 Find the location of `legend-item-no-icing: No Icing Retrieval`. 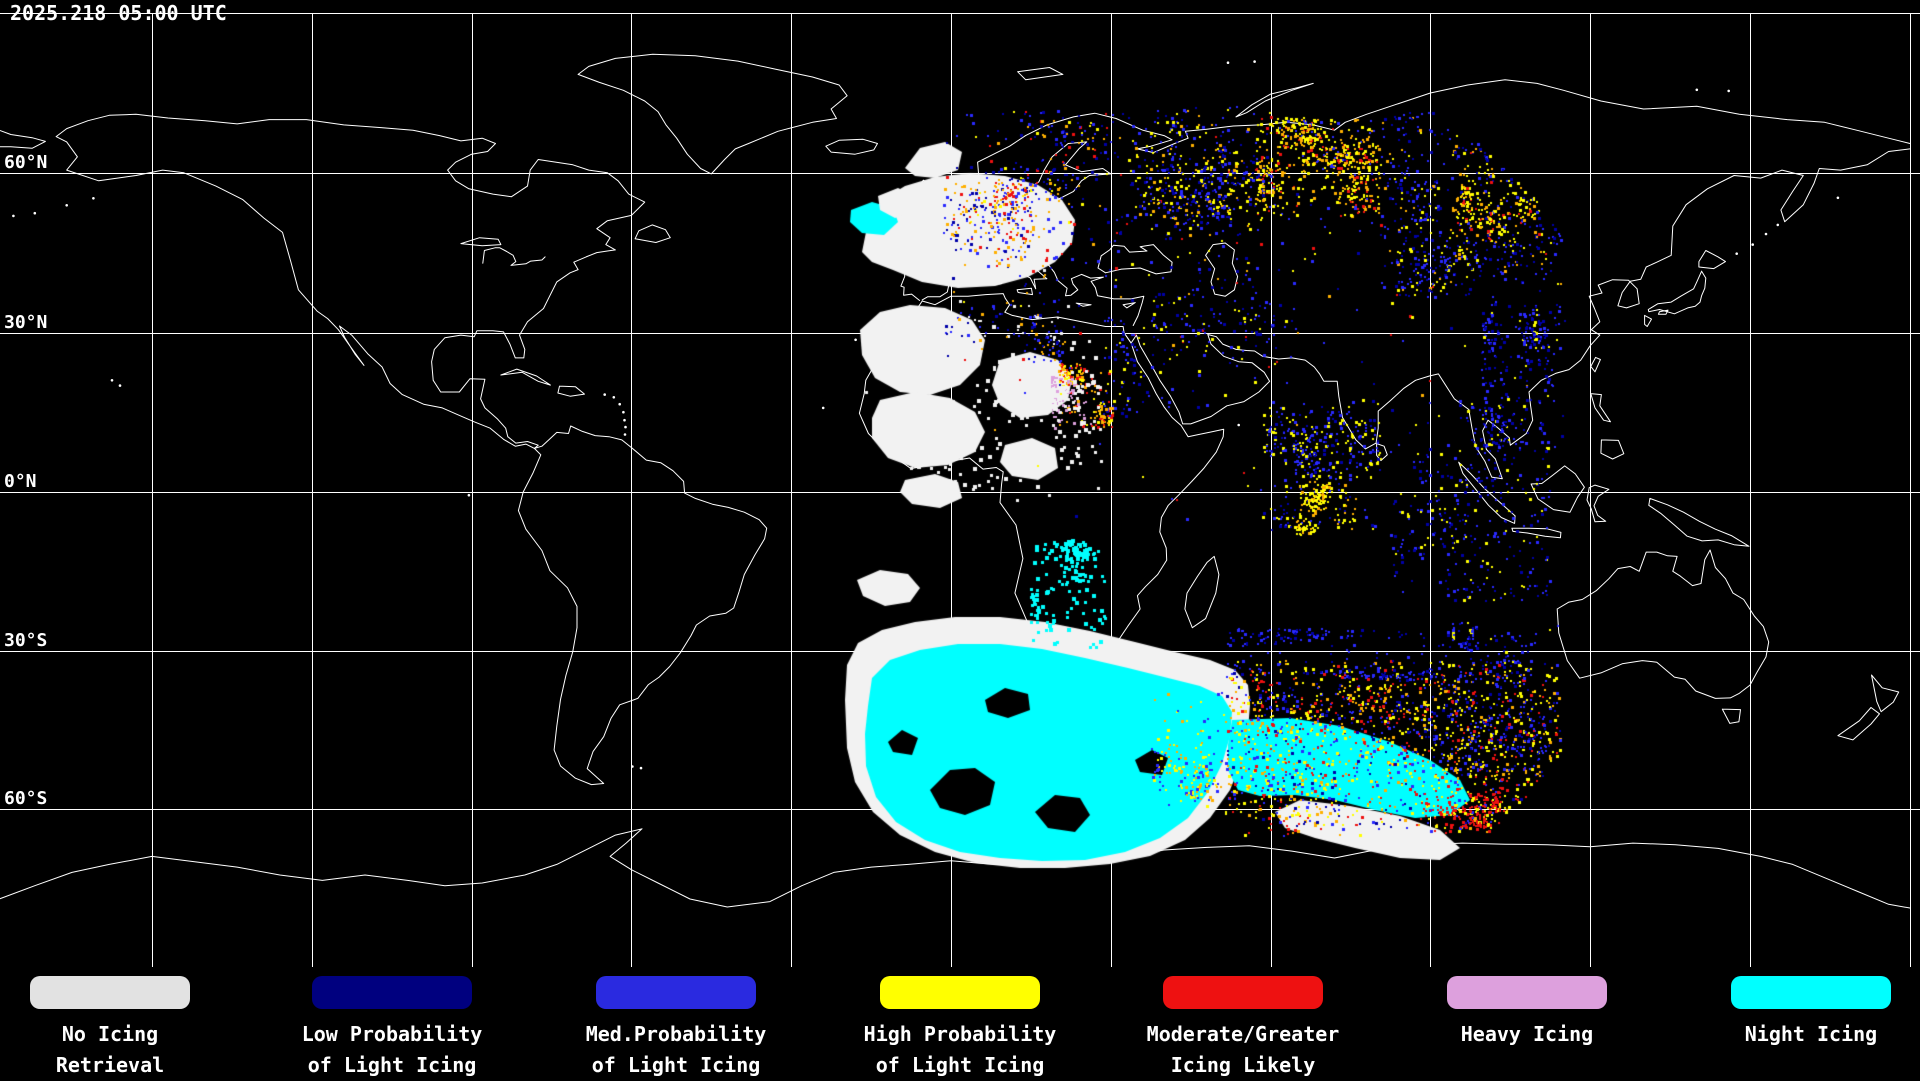

legend-item-no-icing: No Icing Retrieval is located at coordinates (110, 1024).